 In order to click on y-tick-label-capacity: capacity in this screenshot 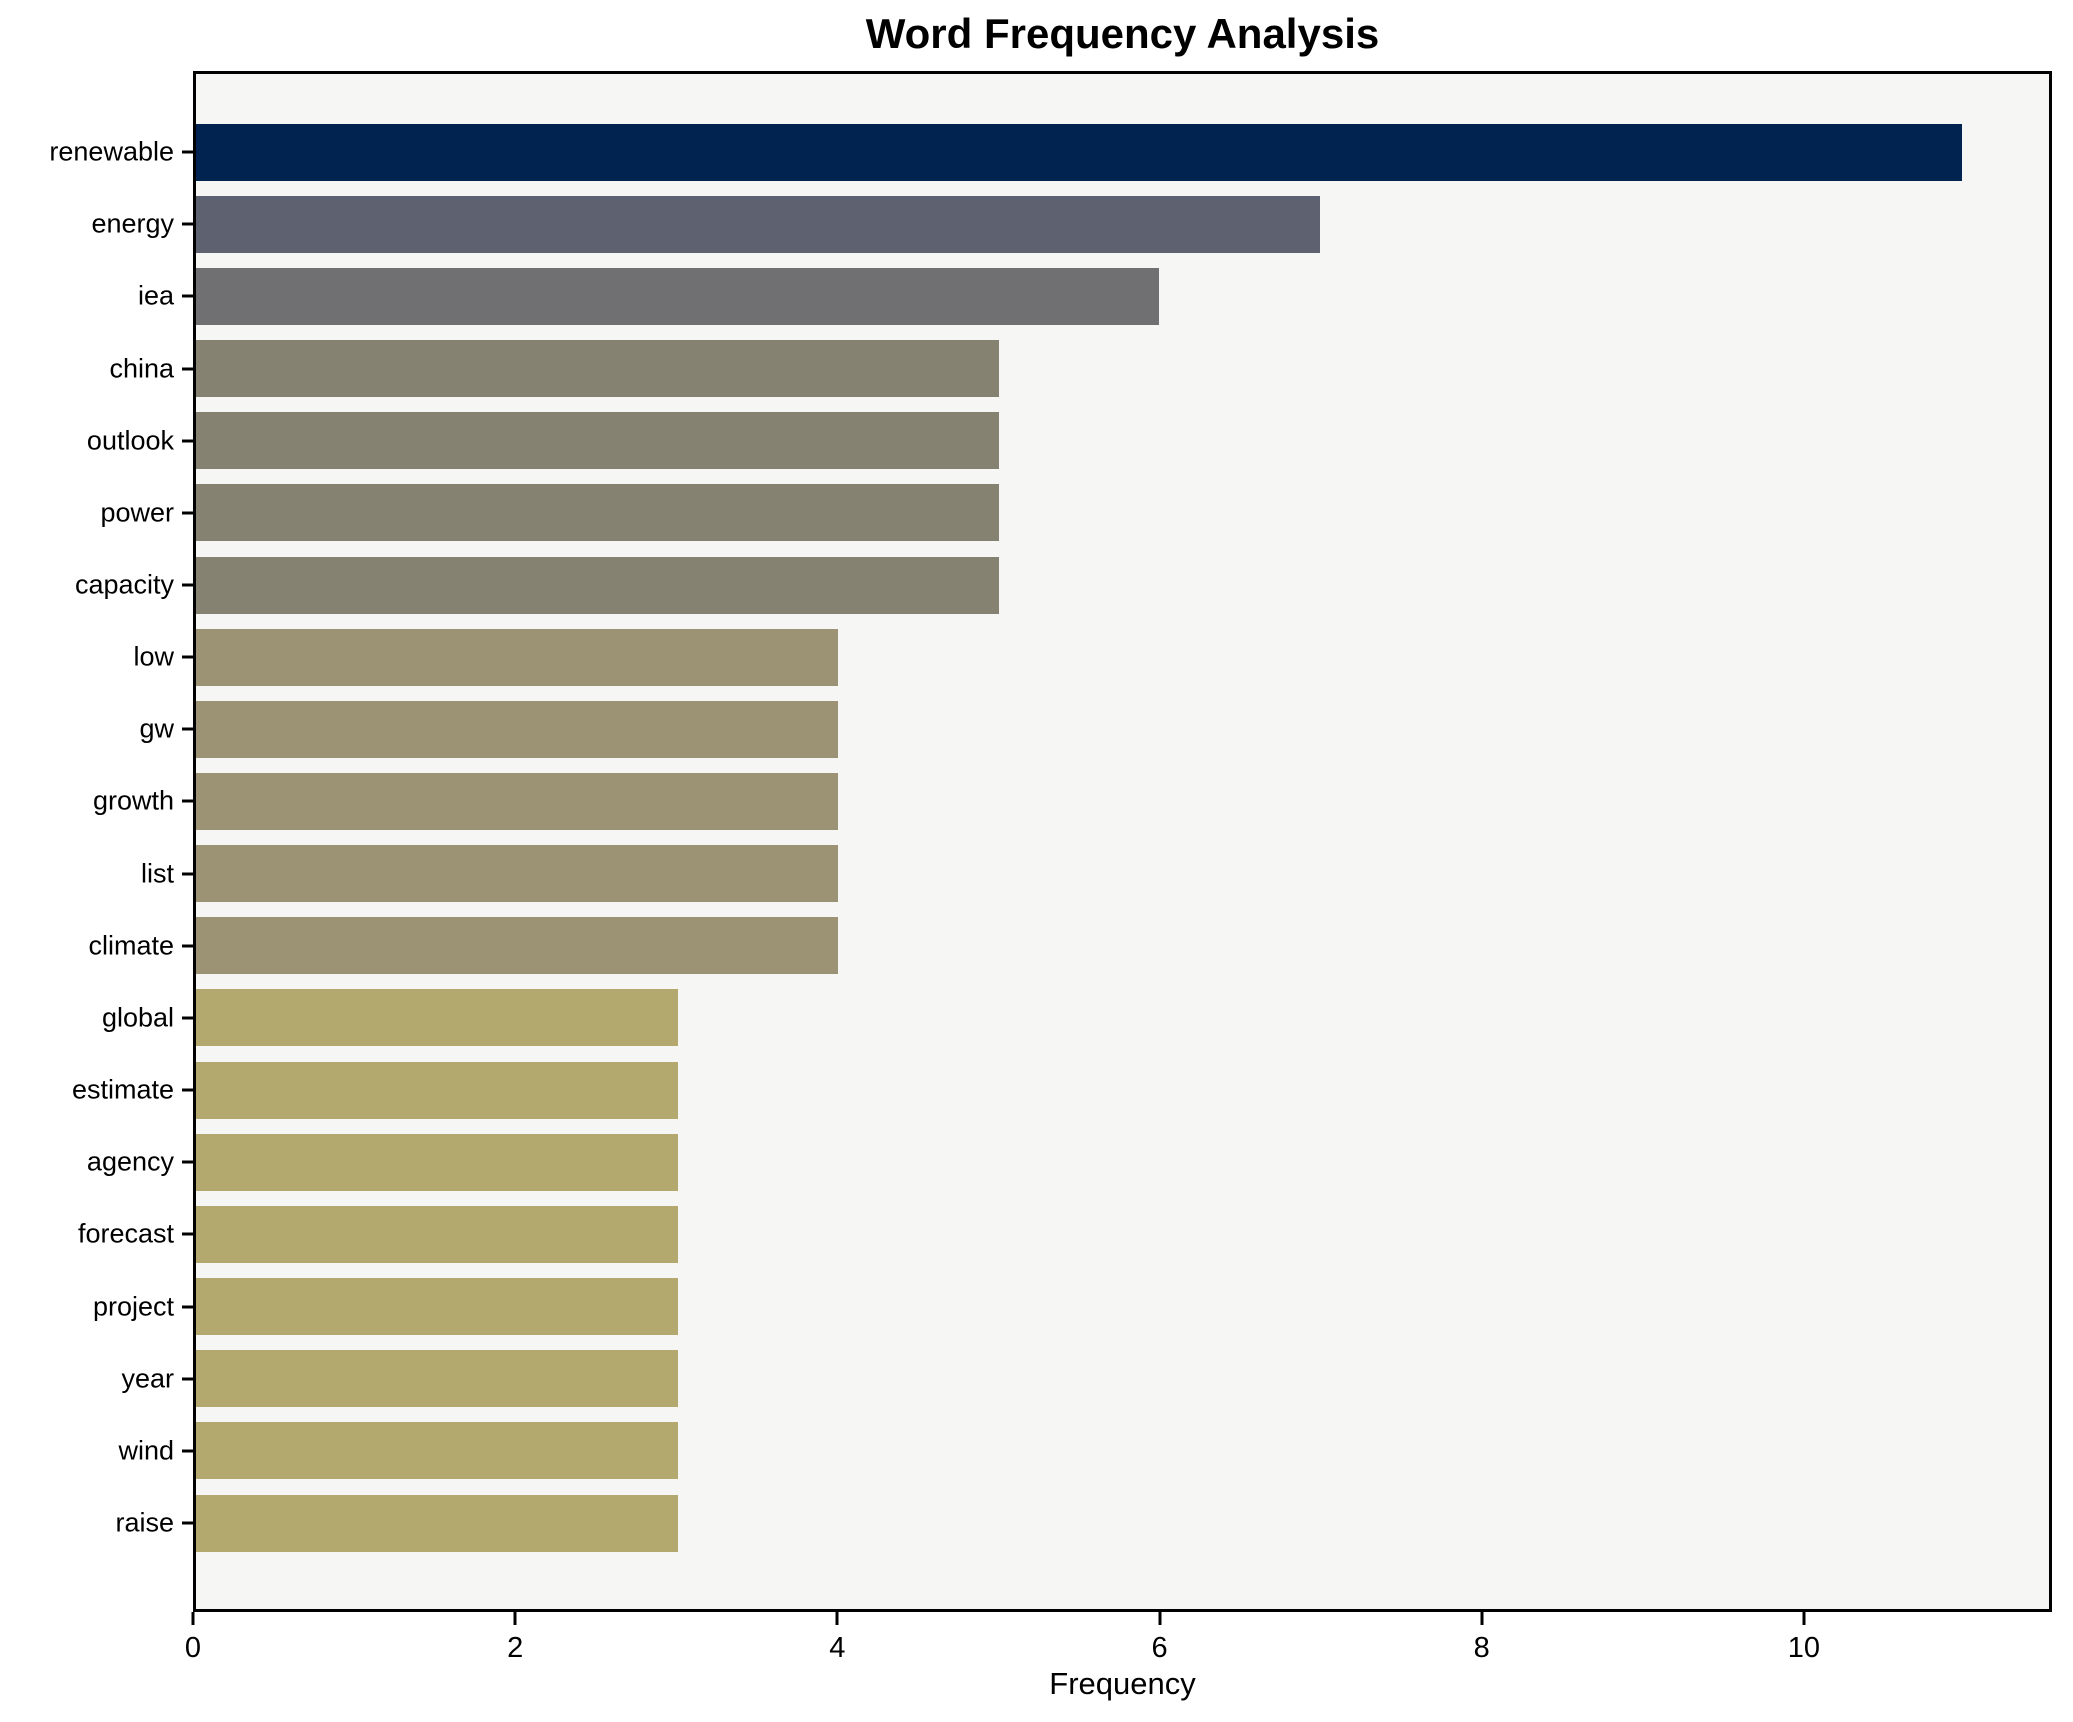, I will do `click(124, 584)`.